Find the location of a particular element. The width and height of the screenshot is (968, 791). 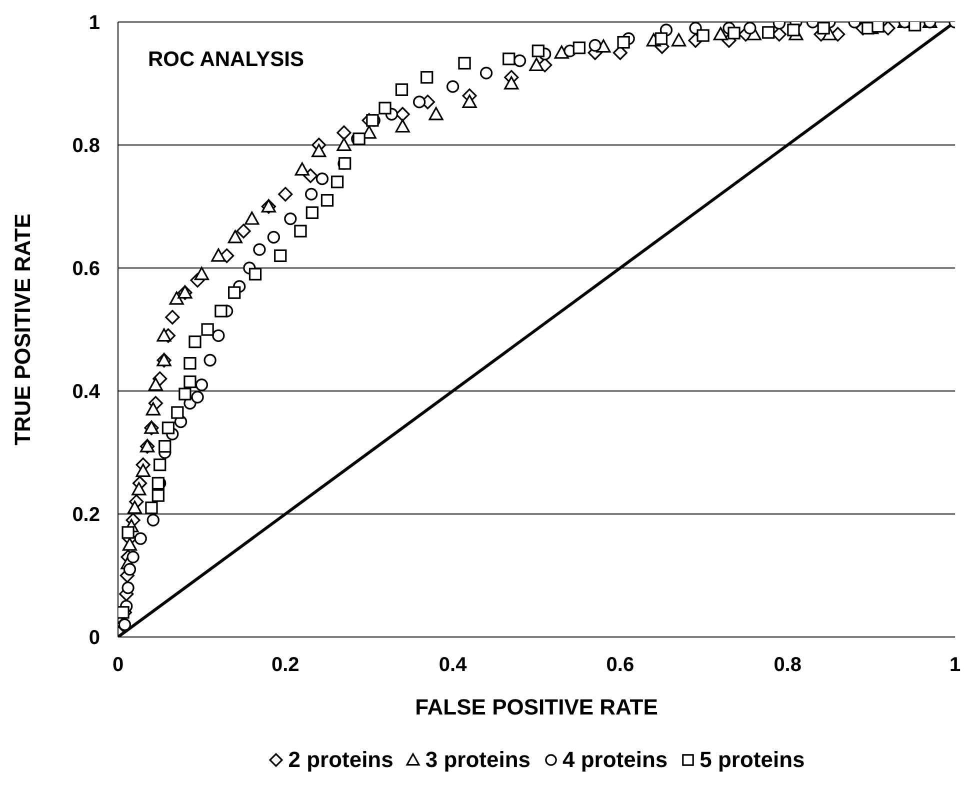

y-tick-label: 0.6 is located at coordinates (86, 269).